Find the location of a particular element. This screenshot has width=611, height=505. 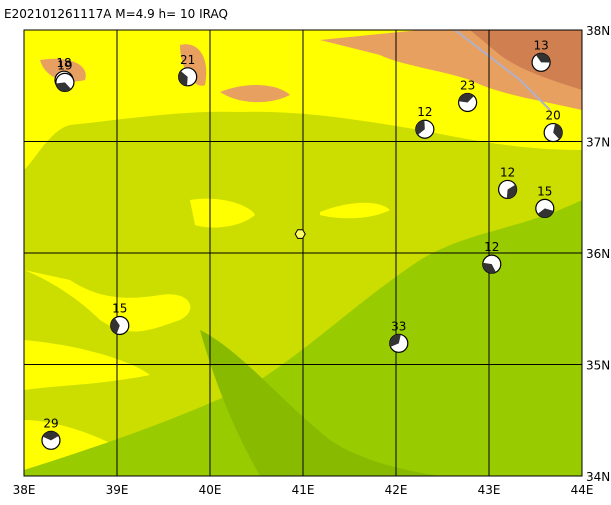

lon-label: 43E is located at coordinates (489, 490).